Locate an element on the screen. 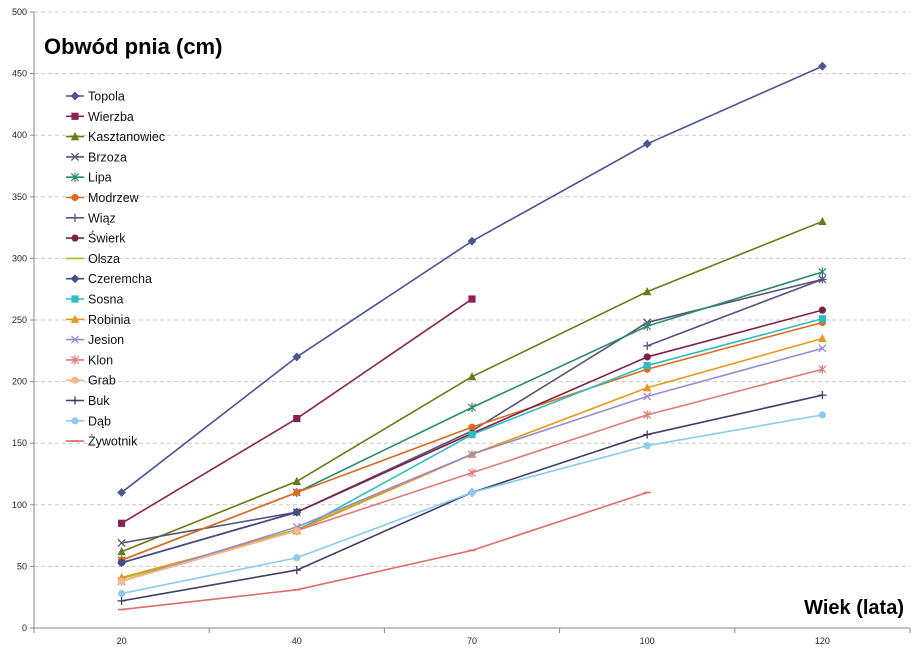 The image size is (916, 659). legend-label: Świerk is located at coordinates (107, 238).